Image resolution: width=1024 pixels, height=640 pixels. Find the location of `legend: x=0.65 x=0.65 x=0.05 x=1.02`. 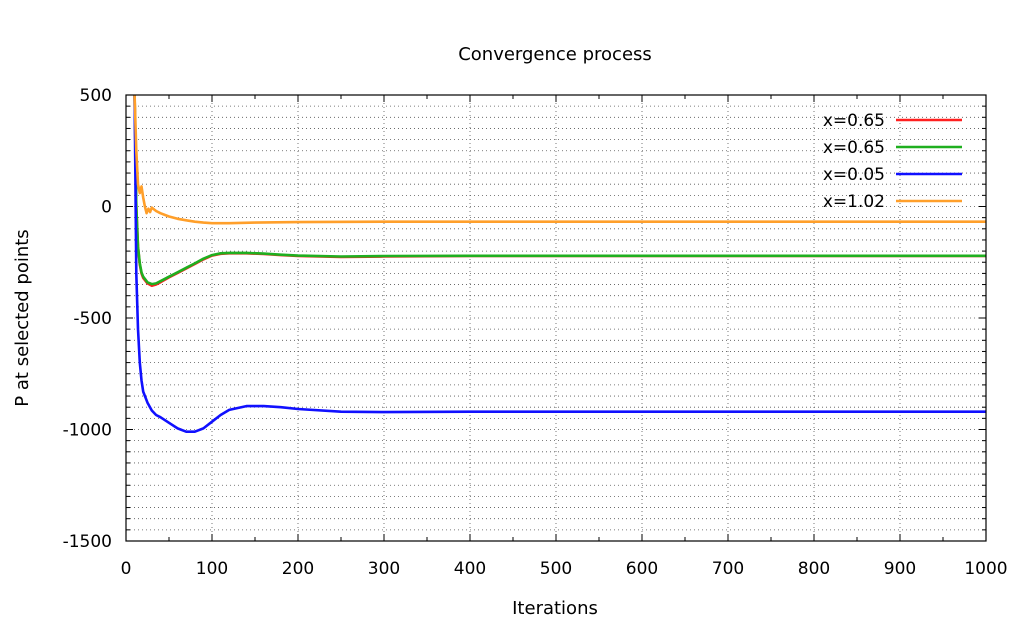

legend: x=0.65 x=0.65 x=0.05 x=1.02 is located at coordinates (892, 161).